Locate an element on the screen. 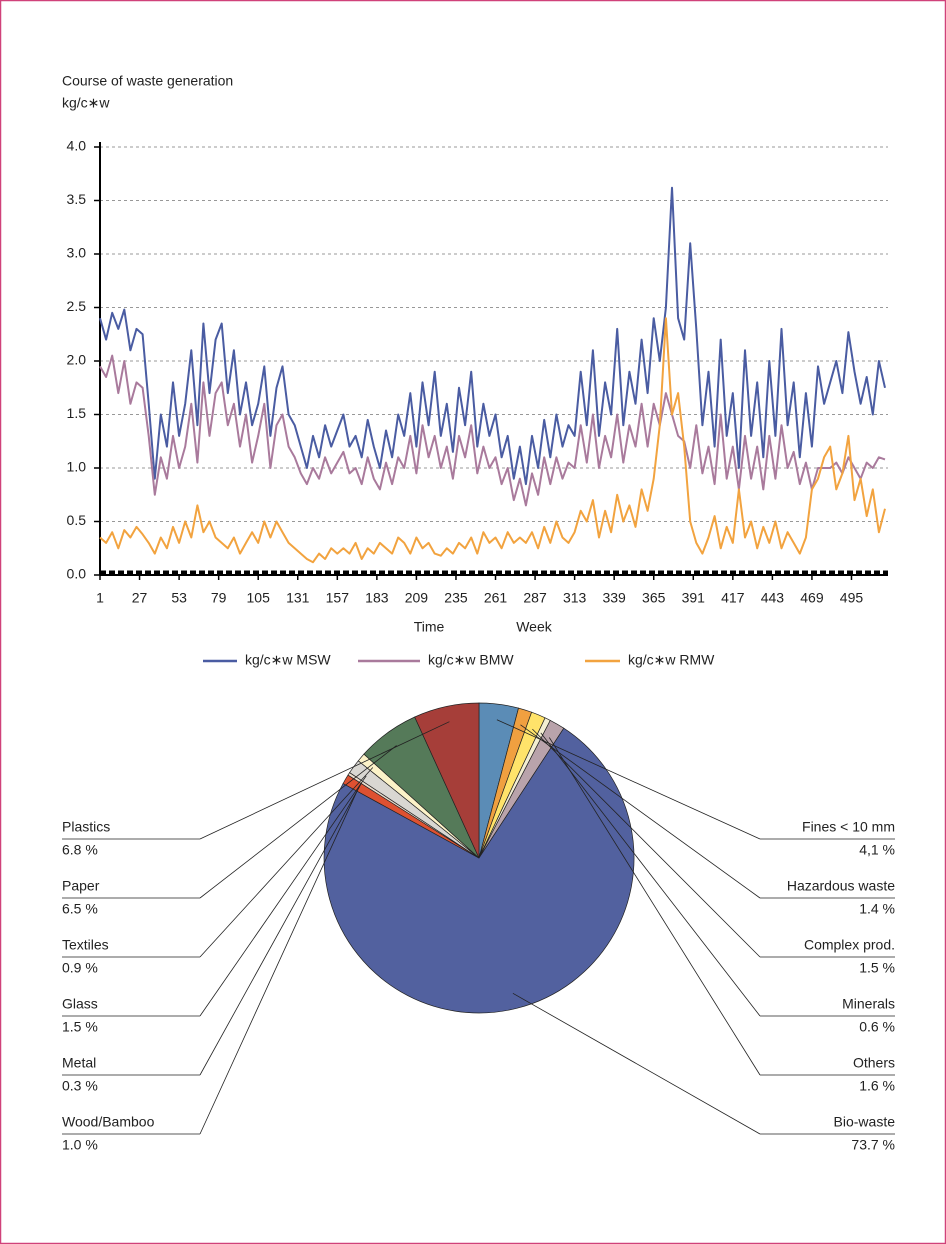 The height and width of the screenshot is (1244, 946). slice-label: Hazardous waste is located at coordinates (841, 886).